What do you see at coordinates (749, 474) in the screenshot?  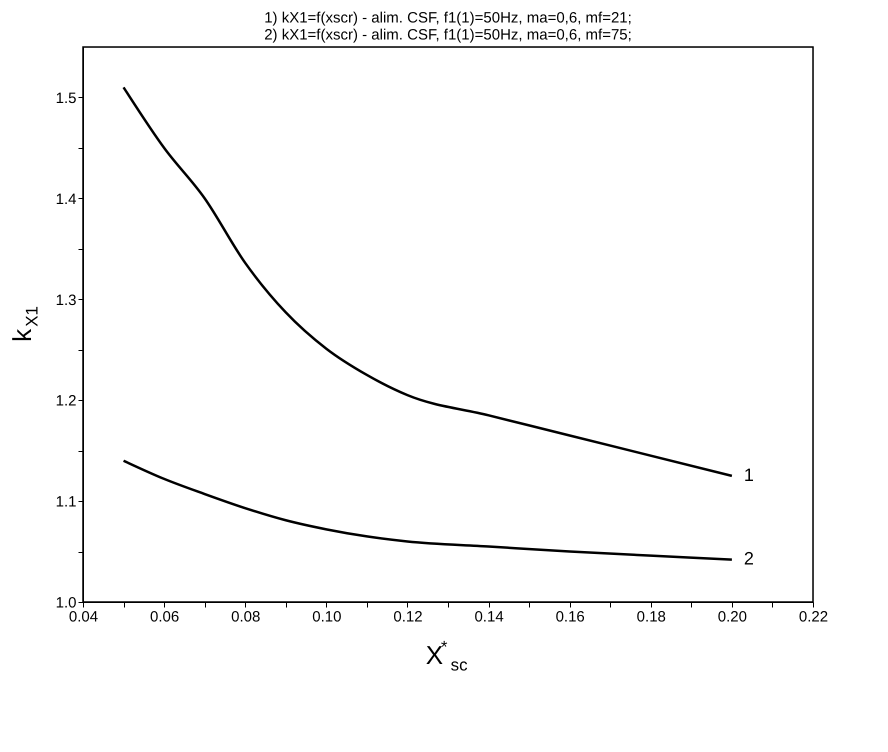 I see `series-label: 1` at bounding box center [749, 474].